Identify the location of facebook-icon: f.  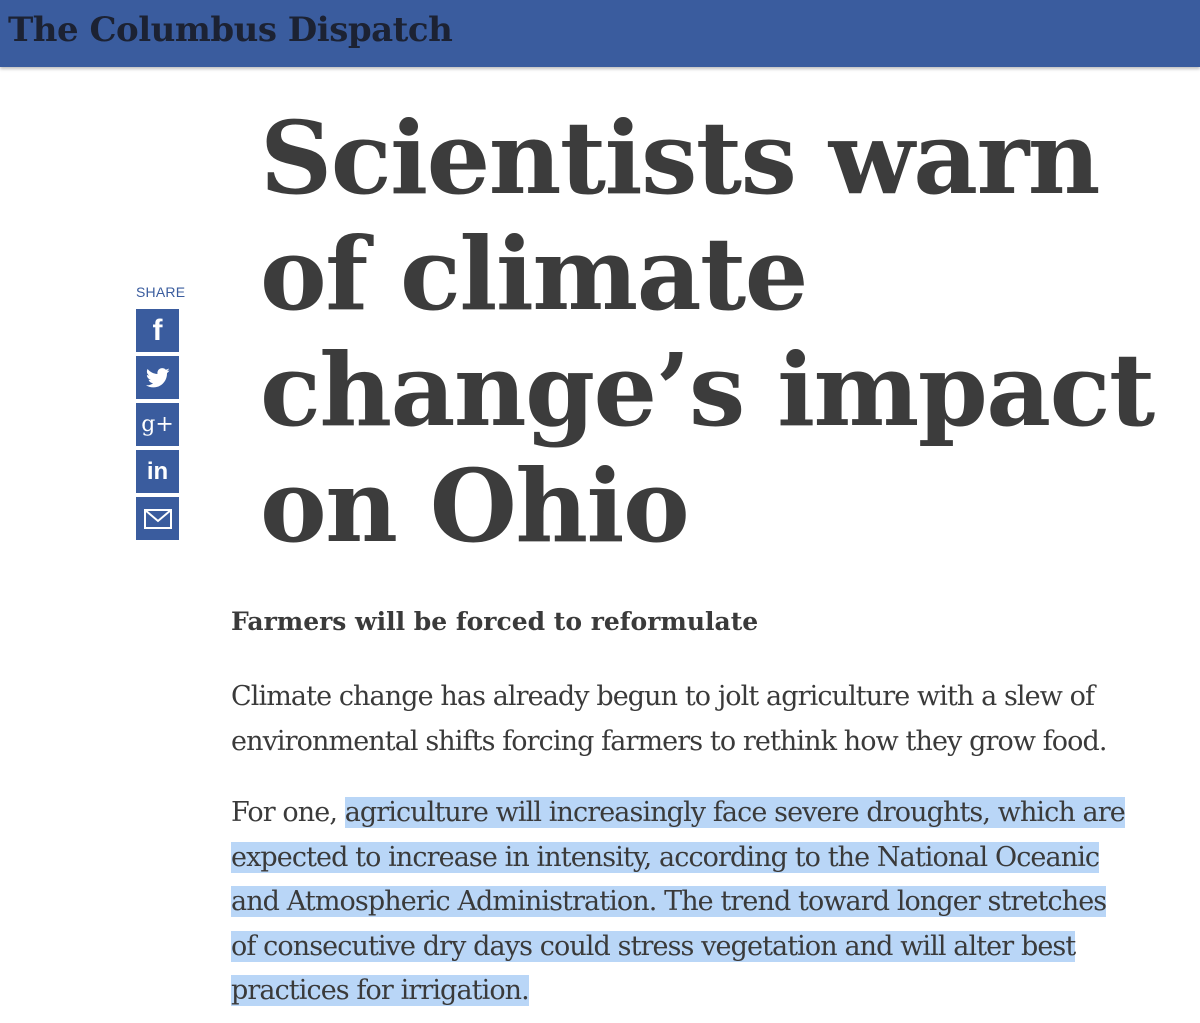
(157, 330).